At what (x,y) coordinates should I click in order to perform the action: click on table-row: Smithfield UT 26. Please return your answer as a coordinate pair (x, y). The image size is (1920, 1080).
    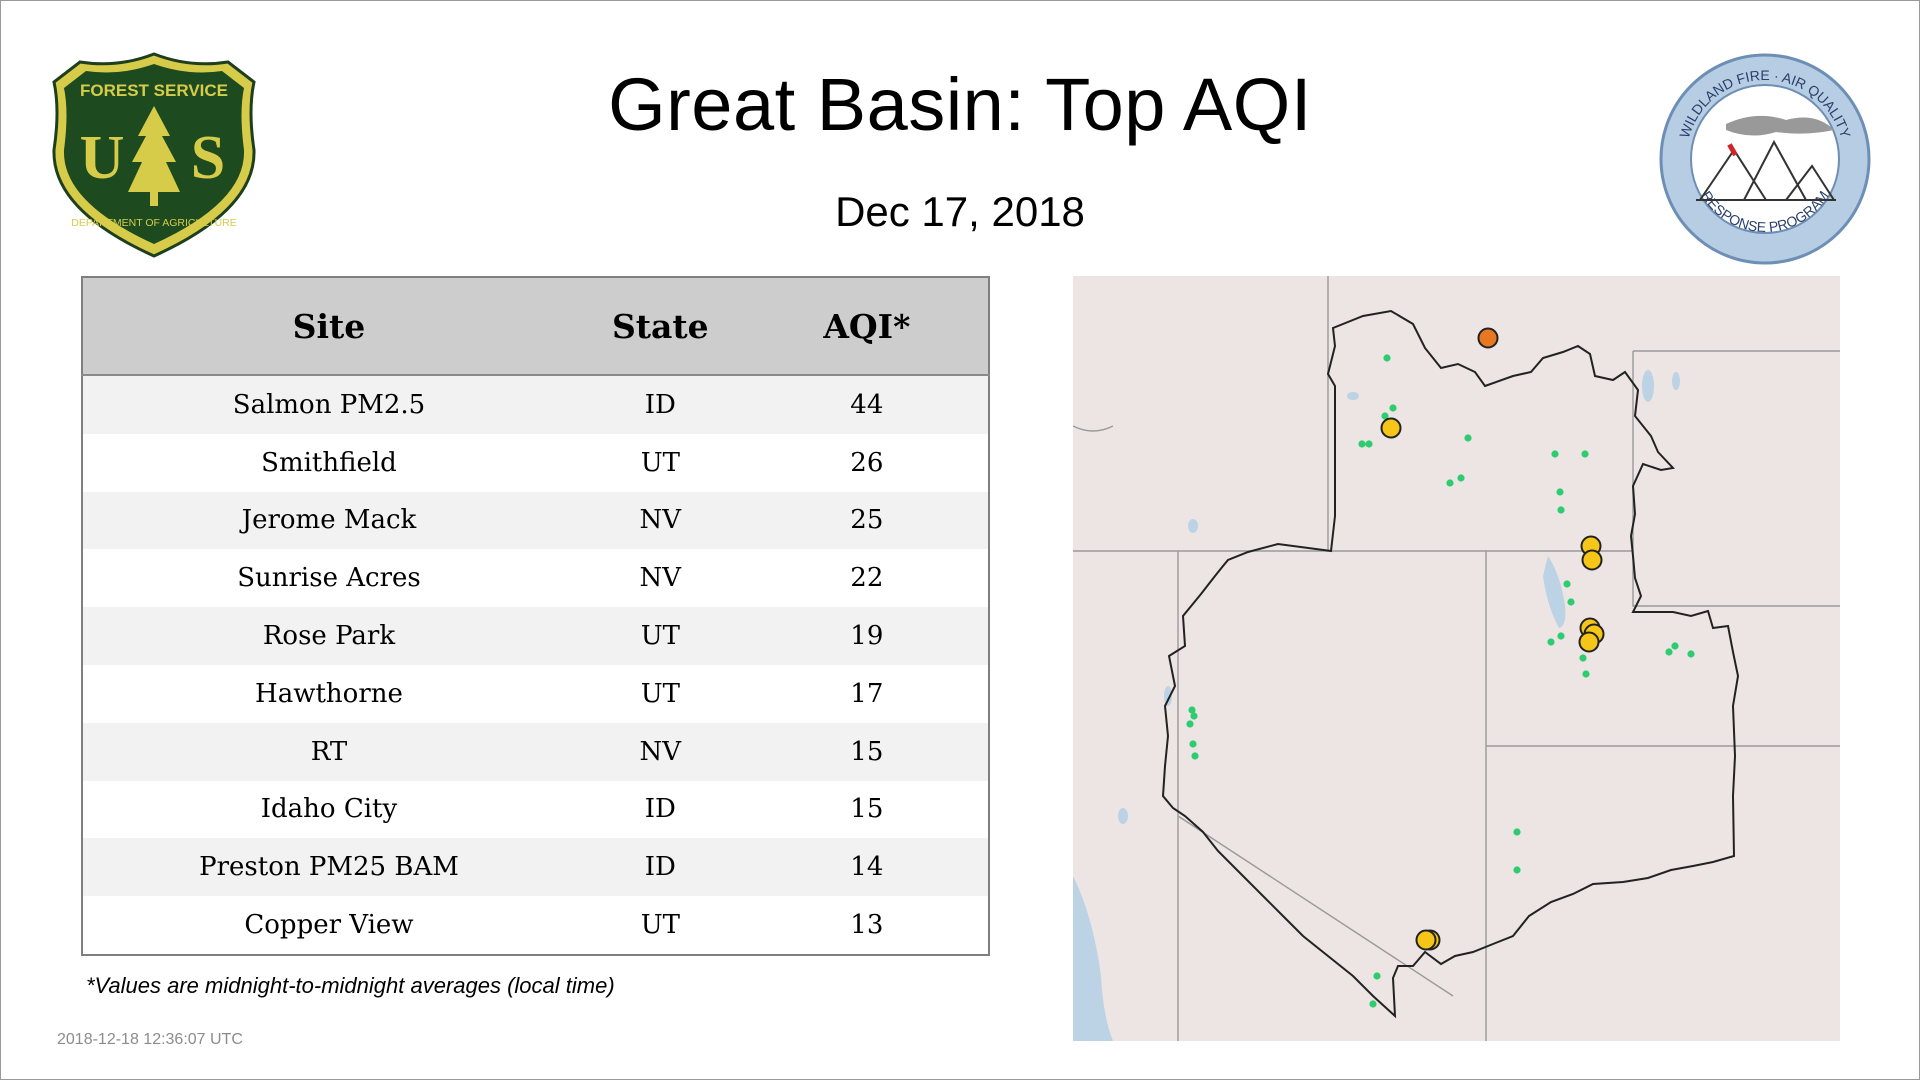
    Looking at the image, I should click on (535, 462).